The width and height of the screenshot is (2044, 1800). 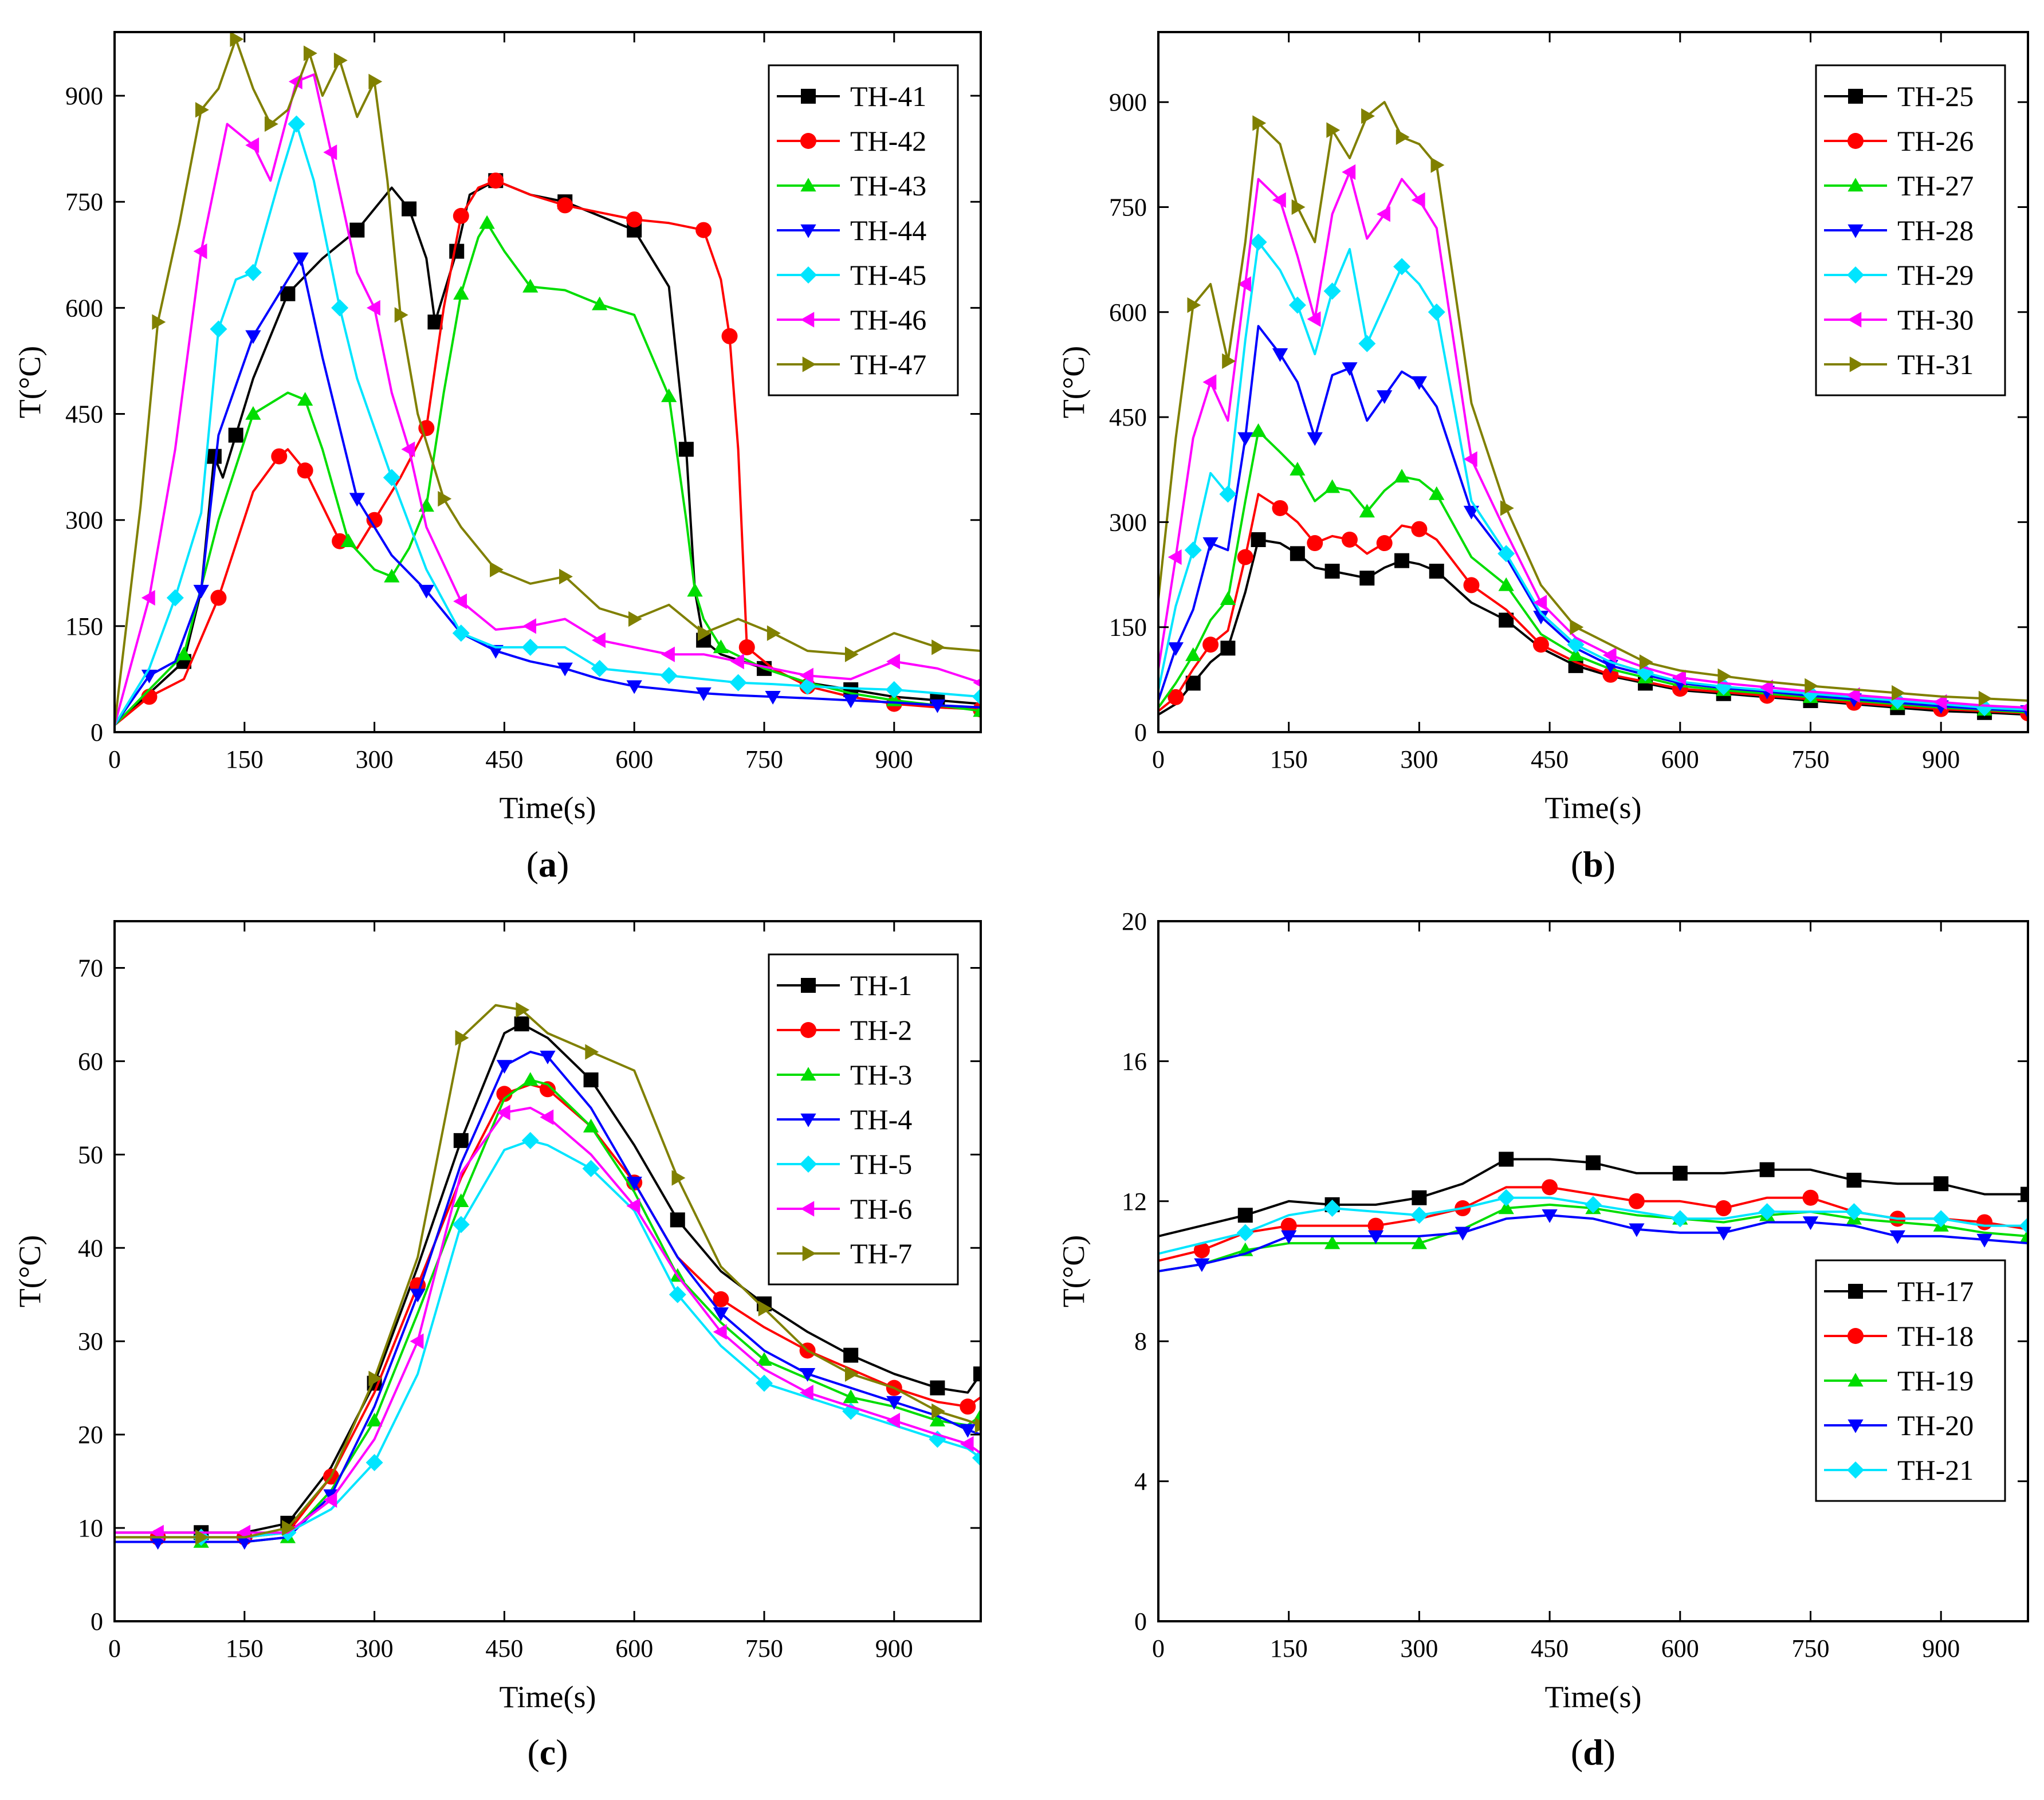 What do you see at coordinates (1935, 1336) in the screenshot?
I see `legend-label: TH-18` at bounding box center [1935, 1336].